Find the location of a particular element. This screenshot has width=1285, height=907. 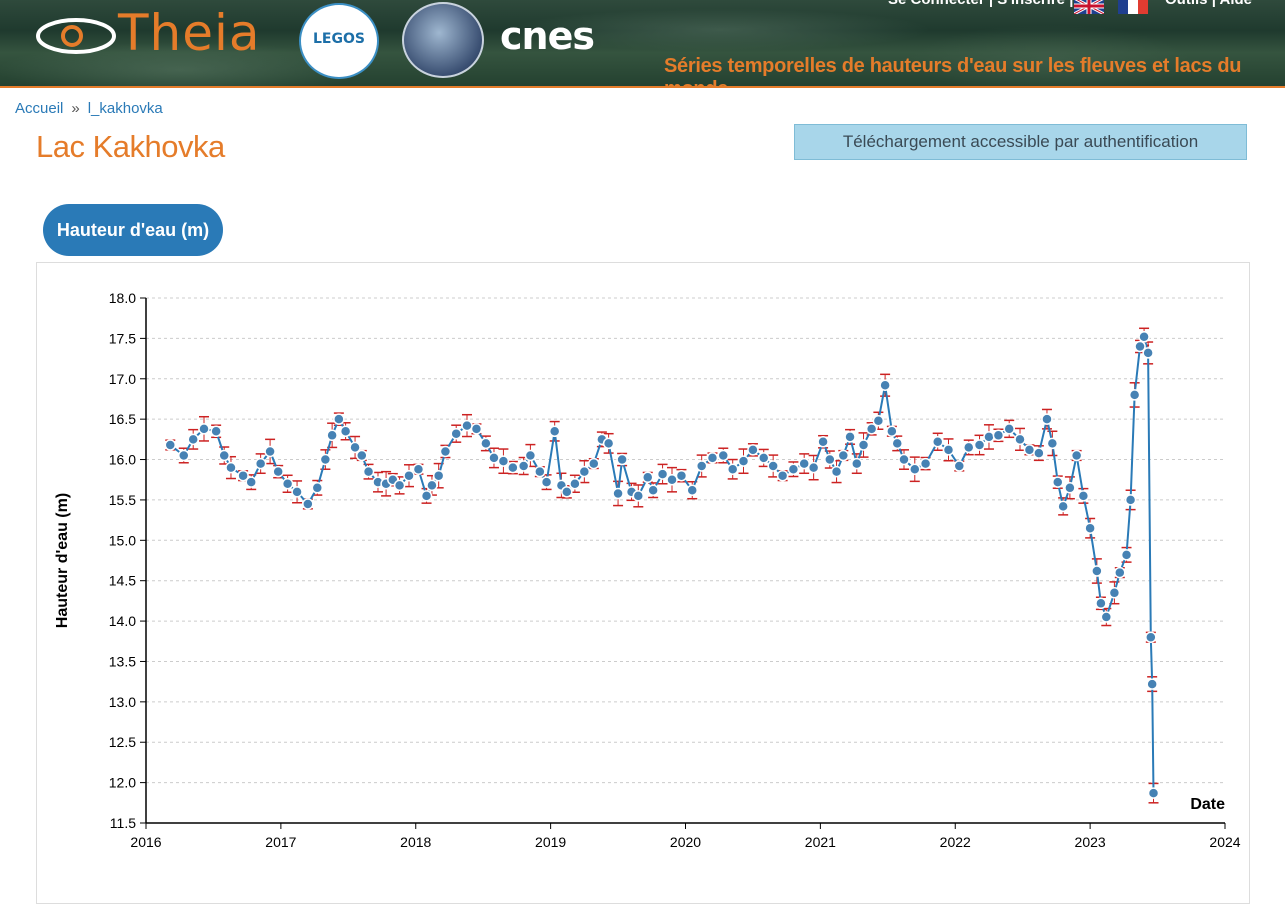

breadcrumb-home: Accueil is located at coordinates (39, 108).